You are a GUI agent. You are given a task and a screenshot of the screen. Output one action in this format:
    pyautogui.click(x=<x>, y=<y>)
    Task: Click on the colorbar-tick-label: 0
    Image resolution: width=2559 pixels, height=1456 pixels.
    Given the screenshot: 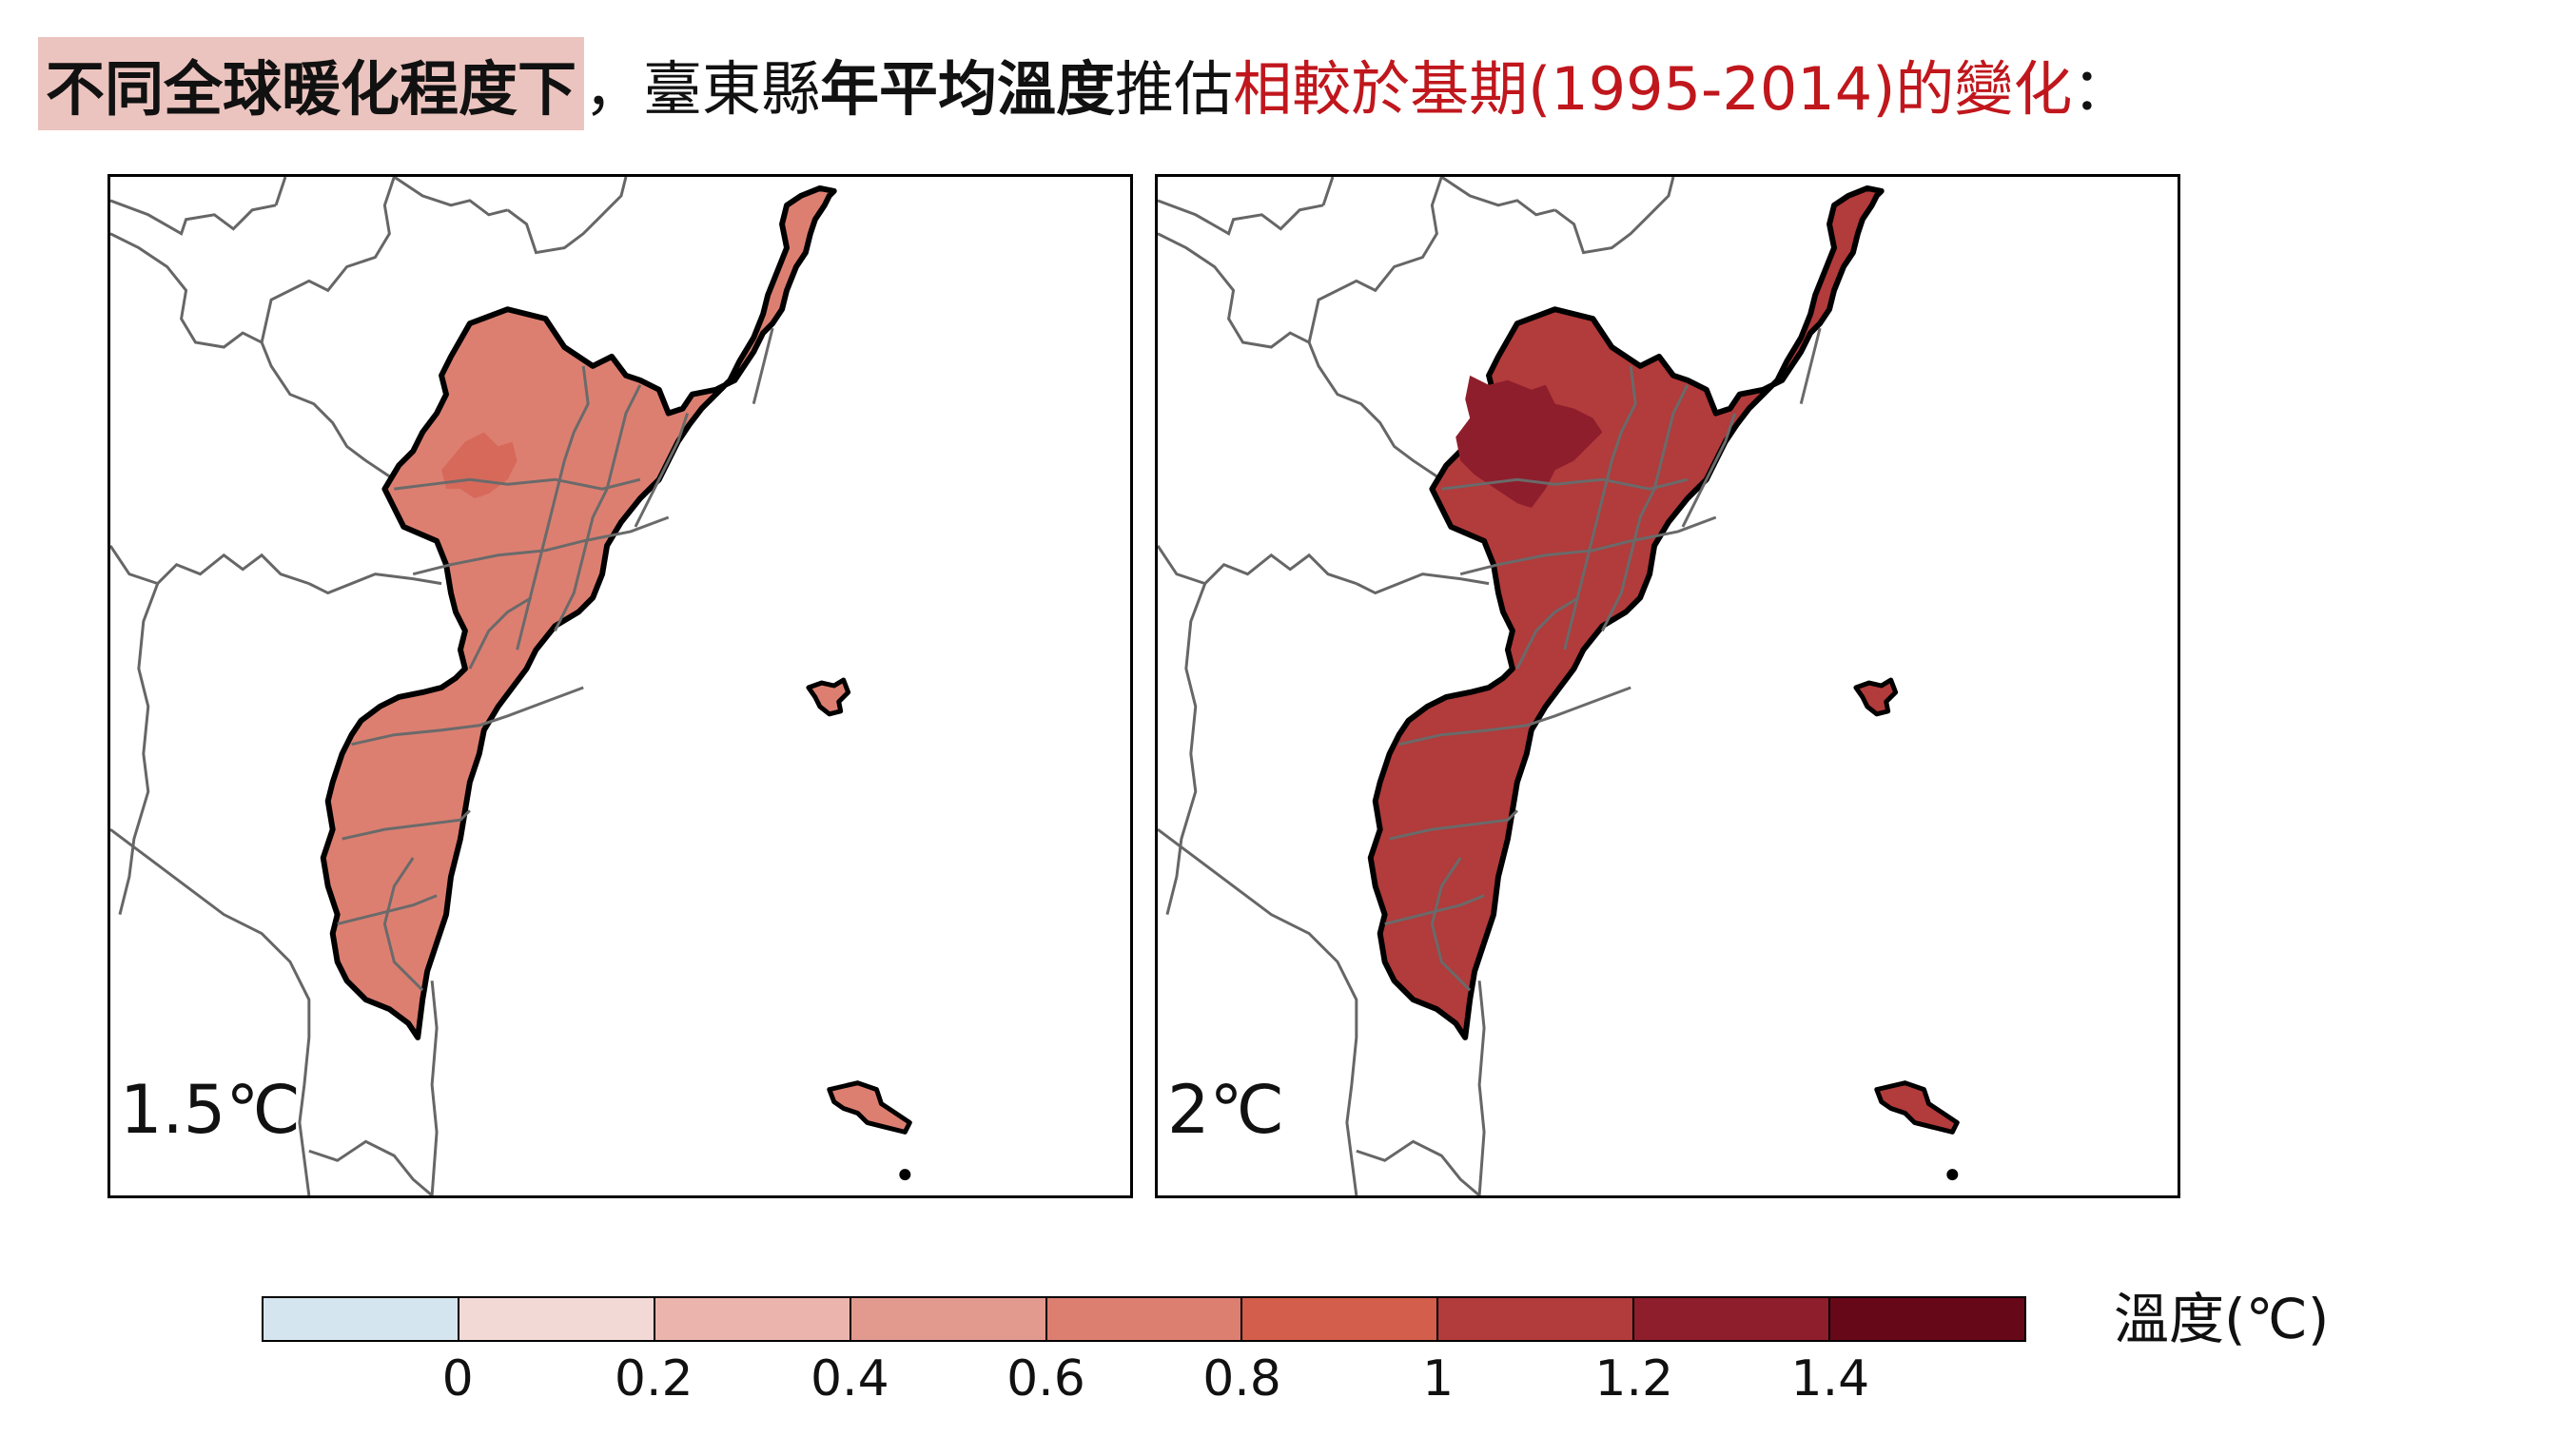 What is the action you would take?
    pyautogui.click(x=457, y=1379)
    